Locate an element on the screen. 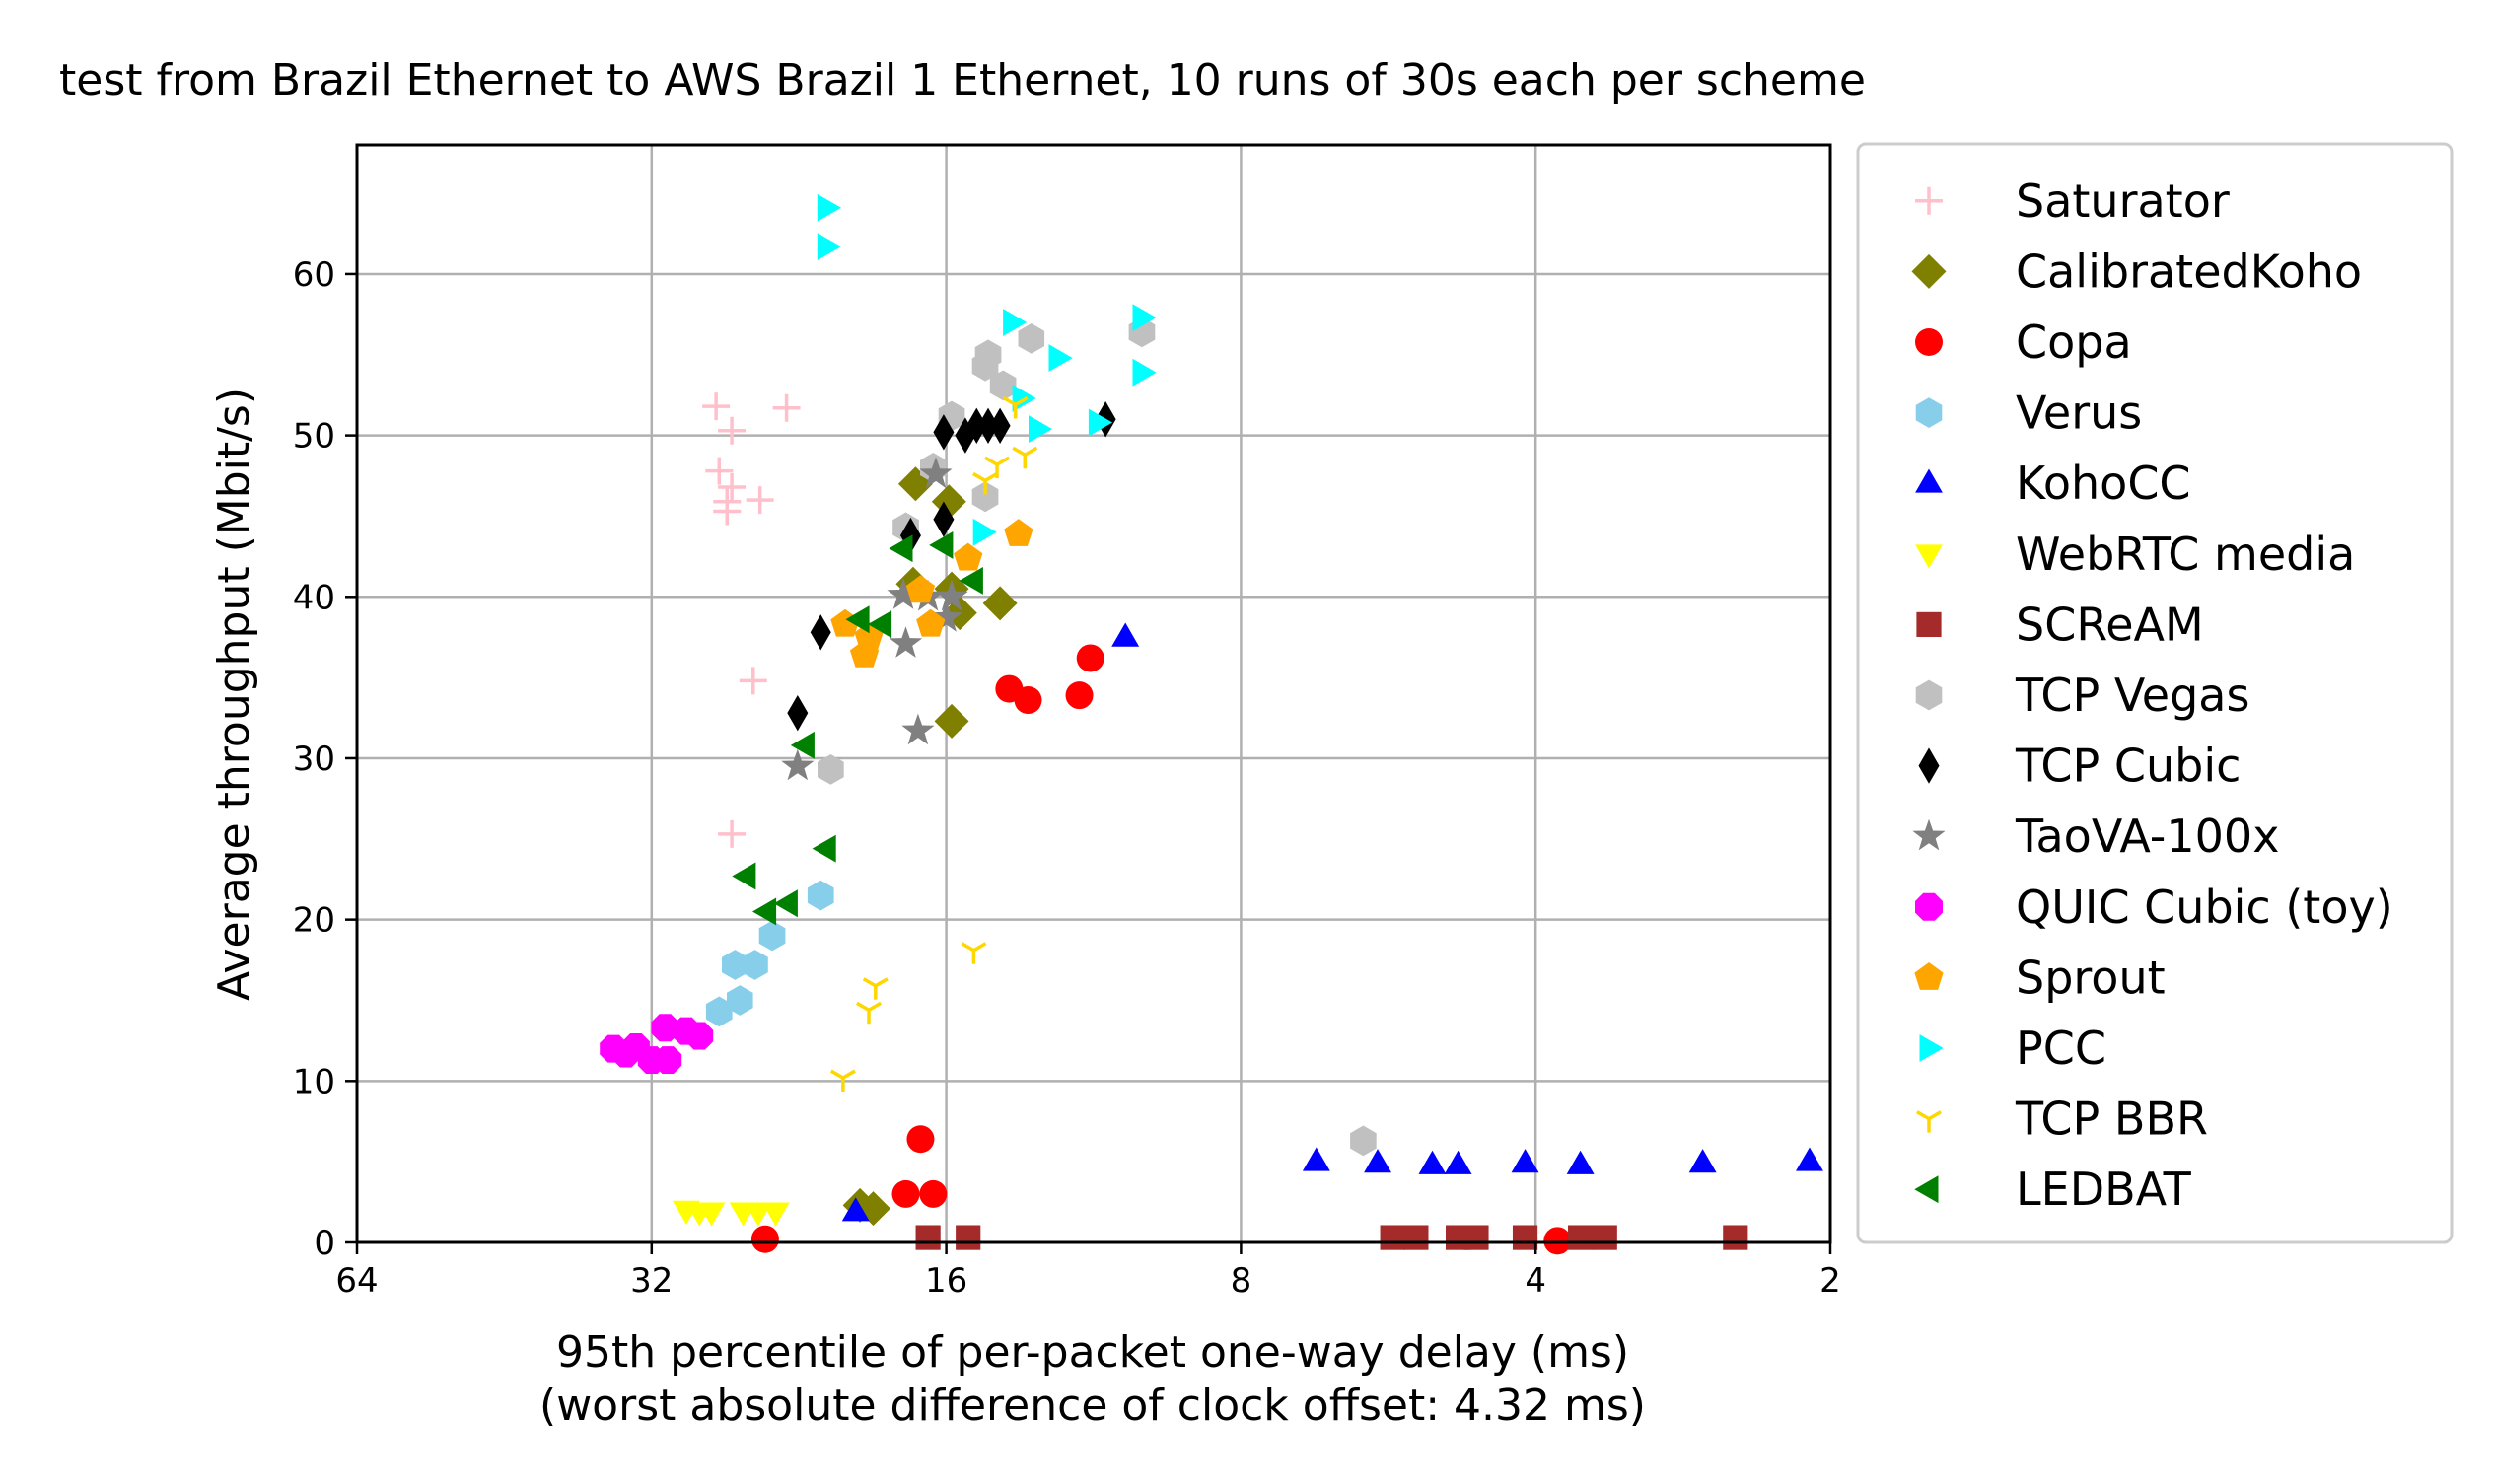 This screenshot has width=2493, height=1484. series-ledbat is located at coordinates (858, 728).